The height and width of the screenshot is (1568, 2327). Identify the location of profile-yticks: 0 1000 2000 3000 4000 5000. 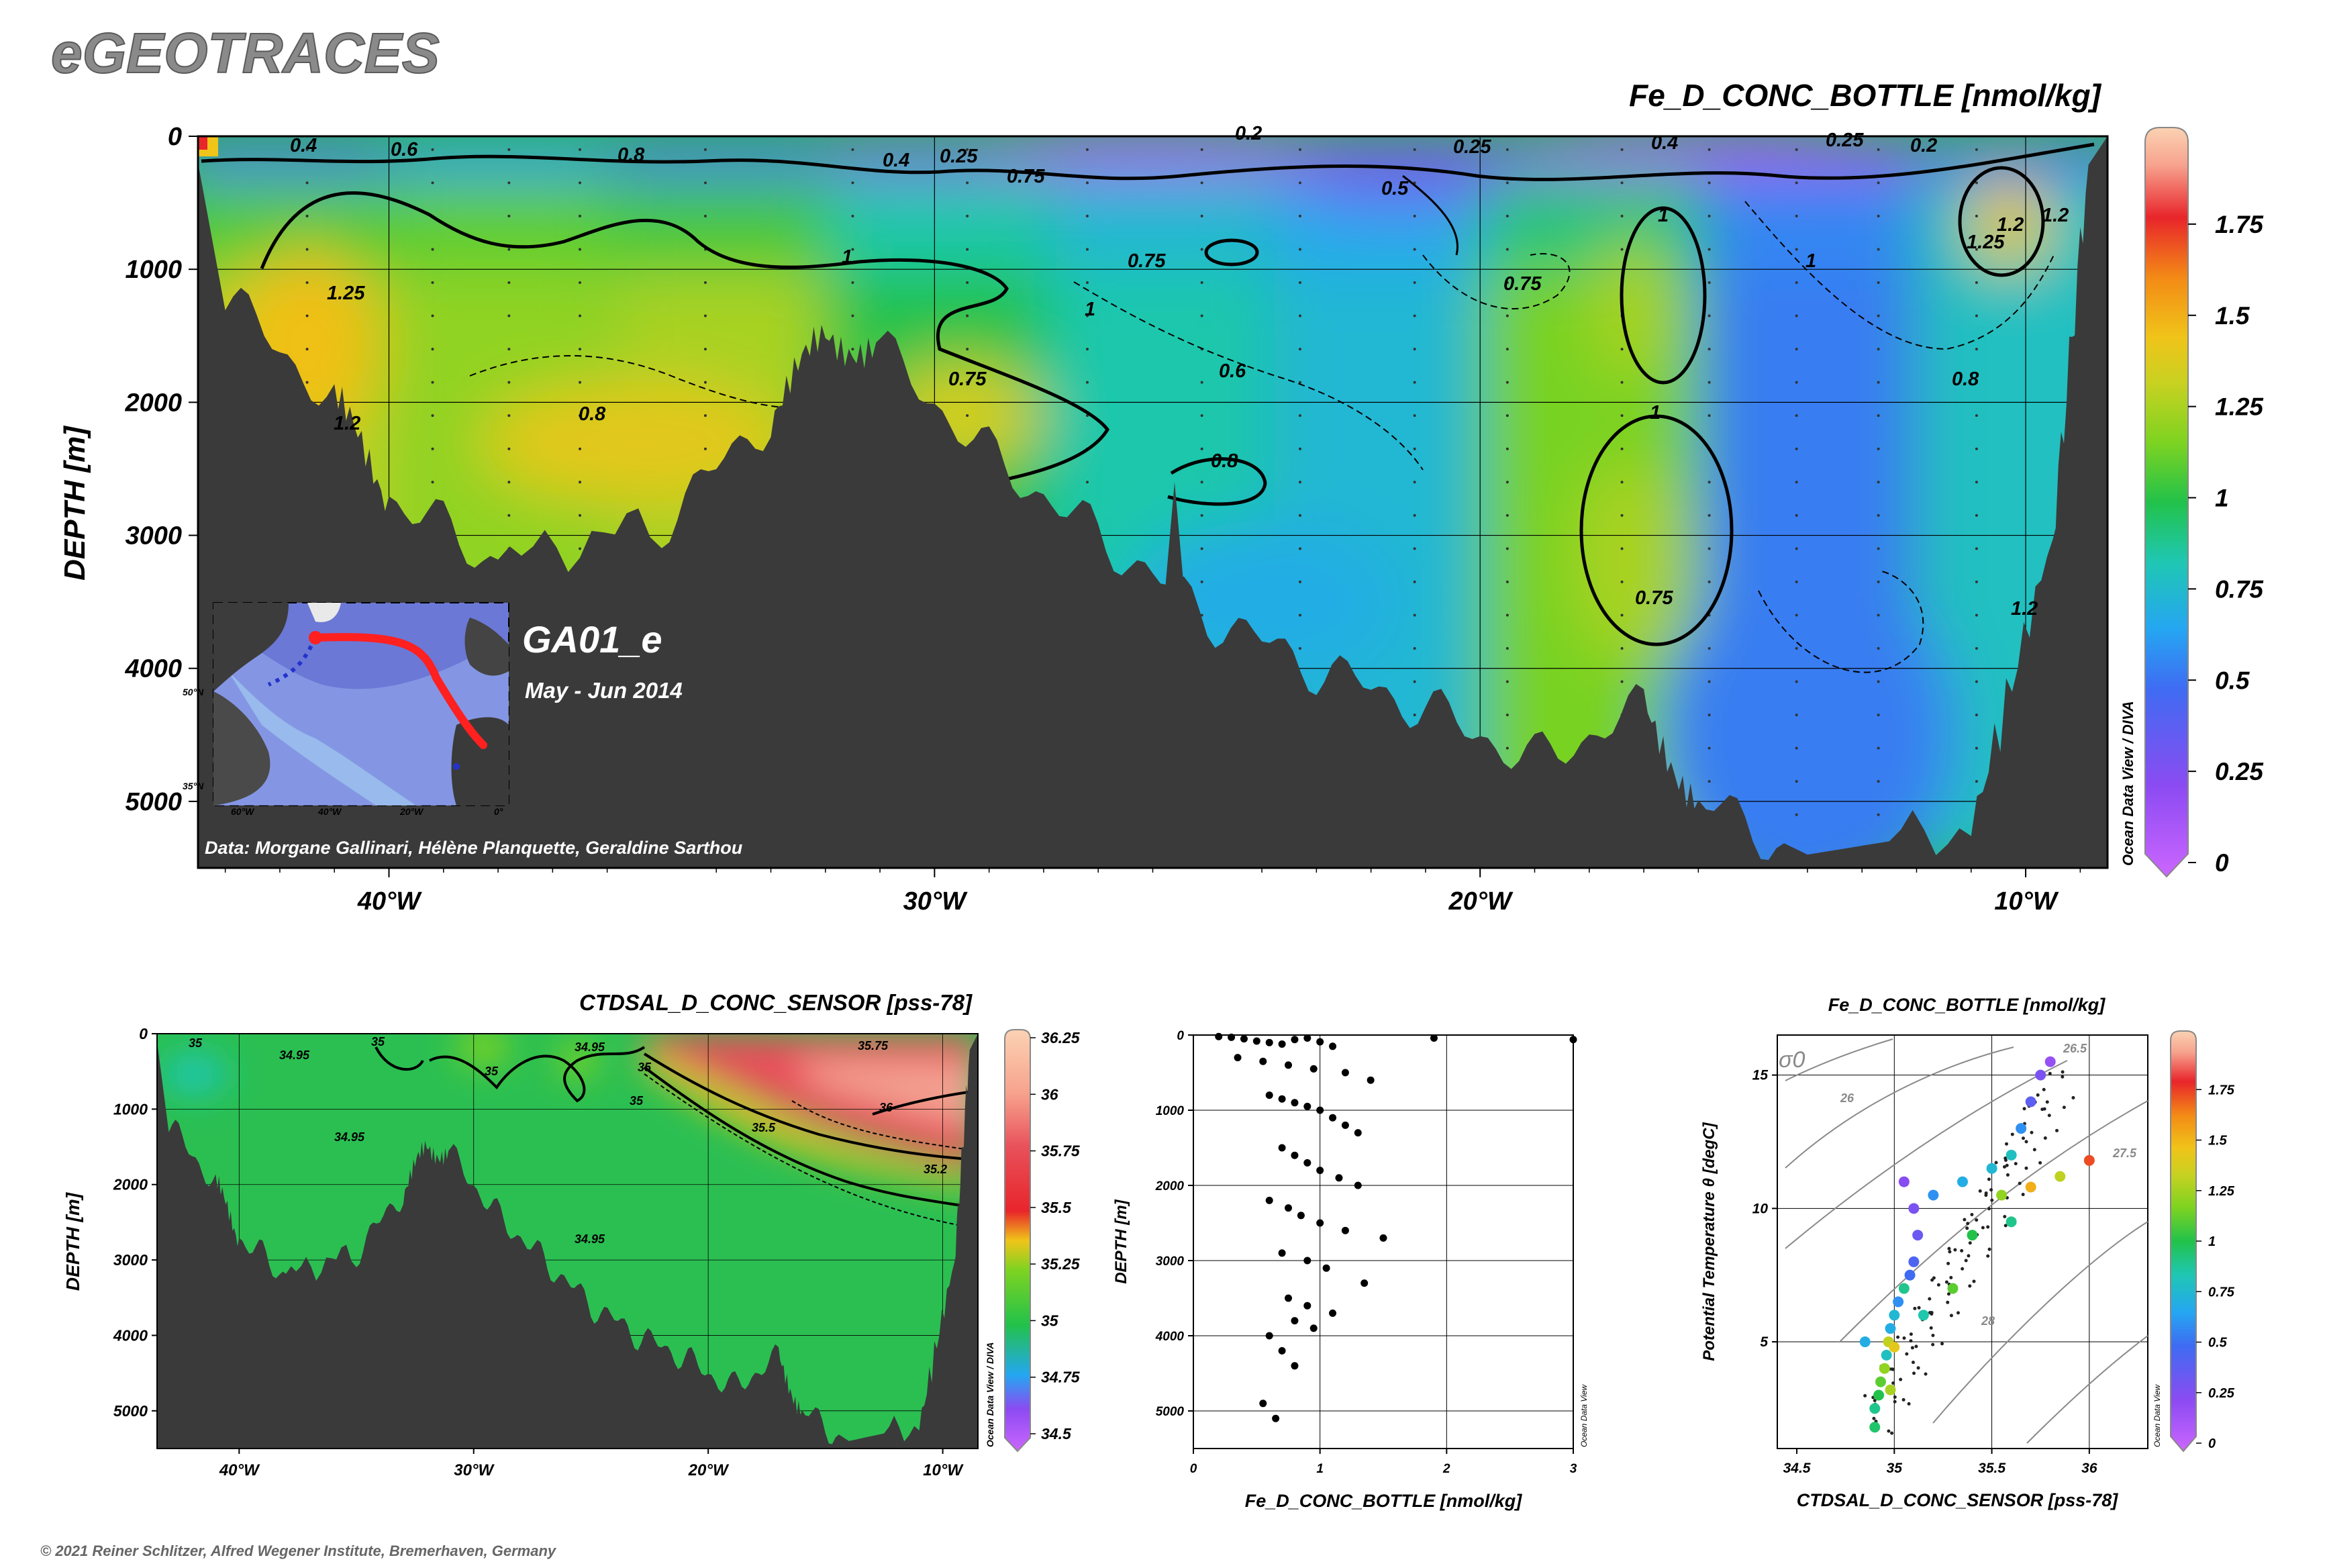
(1174, 1224).